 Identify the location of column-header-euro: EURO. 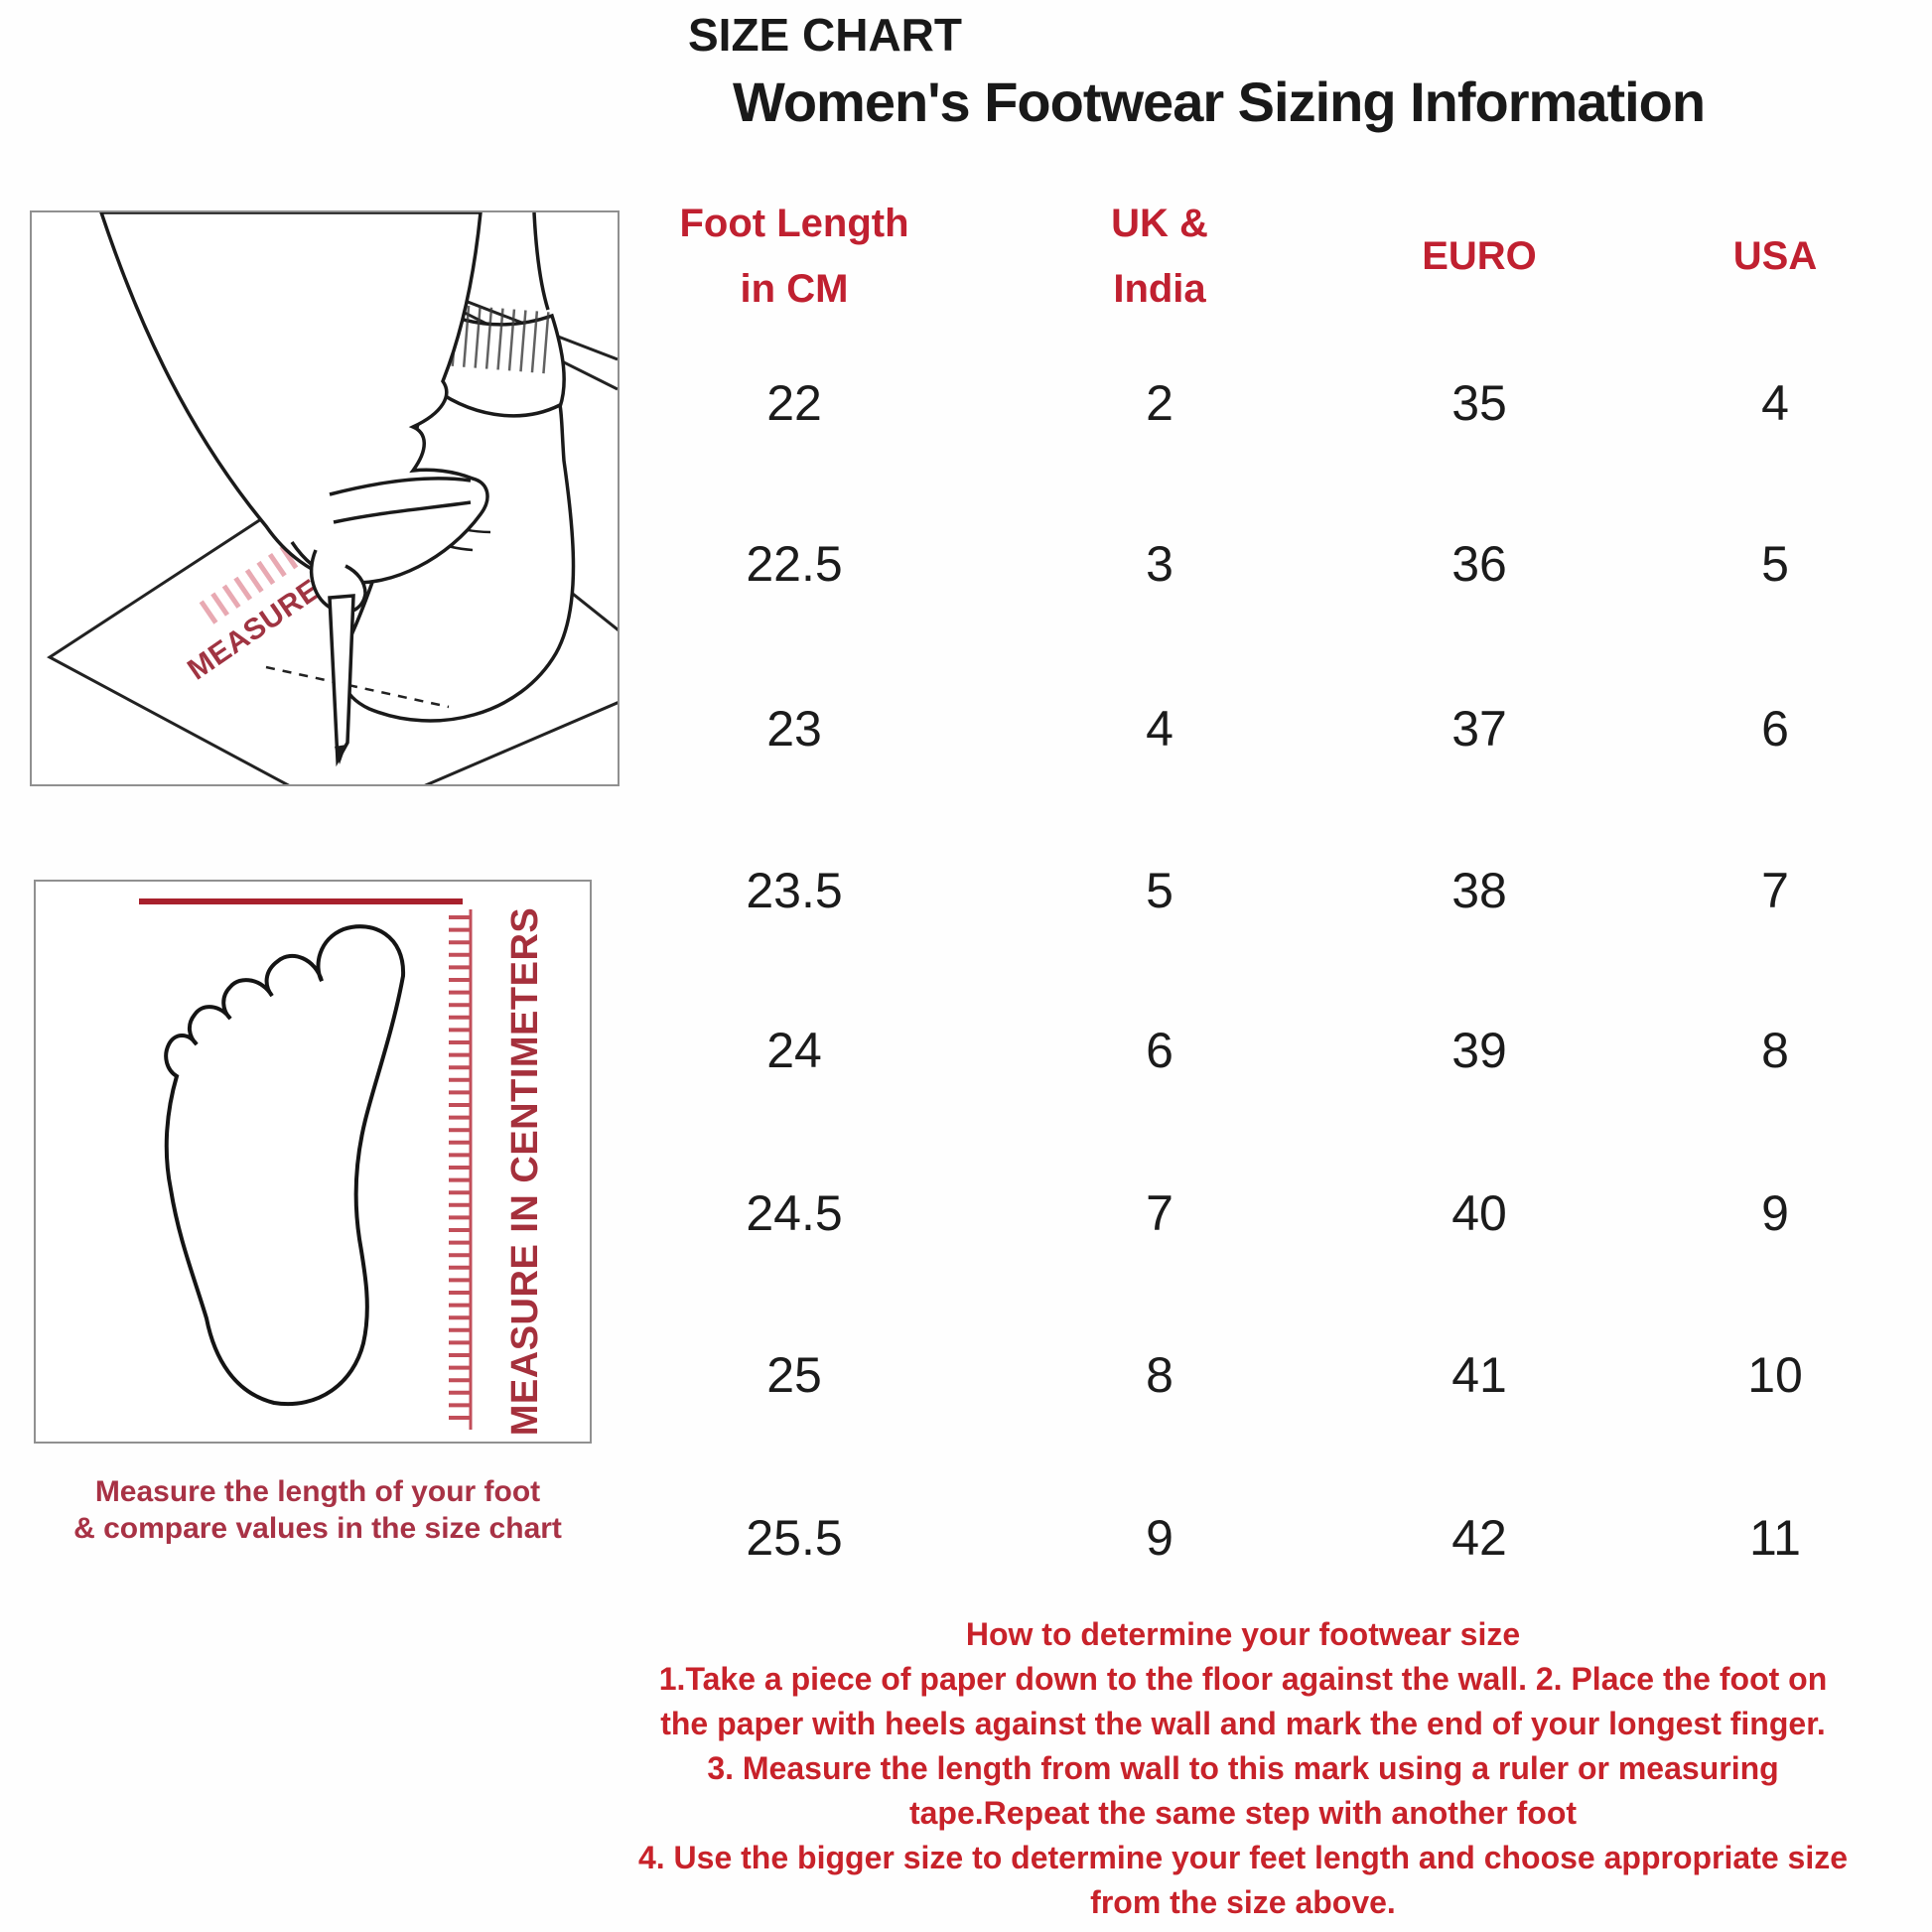
(1480, 256).